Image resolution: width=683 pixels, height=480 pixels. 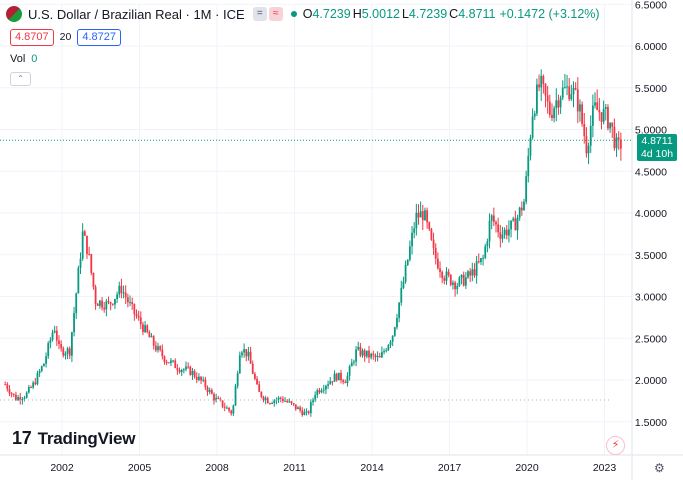 What do you see at coordinates (454, 14) in the screenshot?
I see `close-label: C` at bounding box center [454, 14].